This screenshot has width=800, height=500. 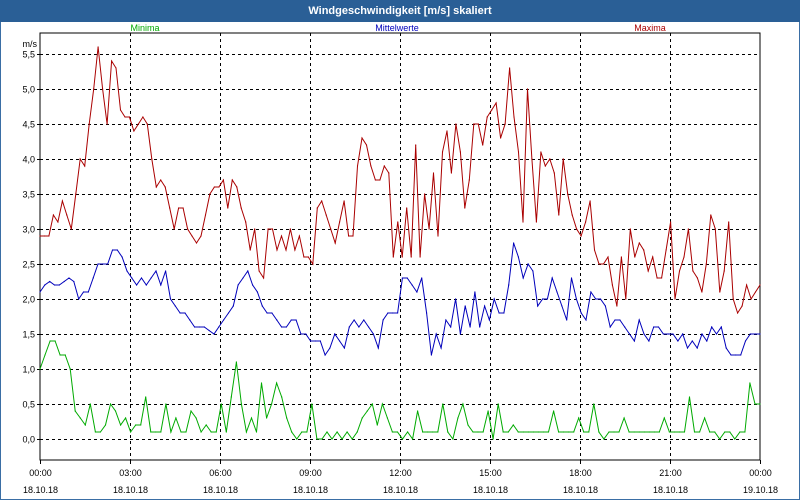 I want to click on x-tick-time: 15:00, so click(x=490, y=473).